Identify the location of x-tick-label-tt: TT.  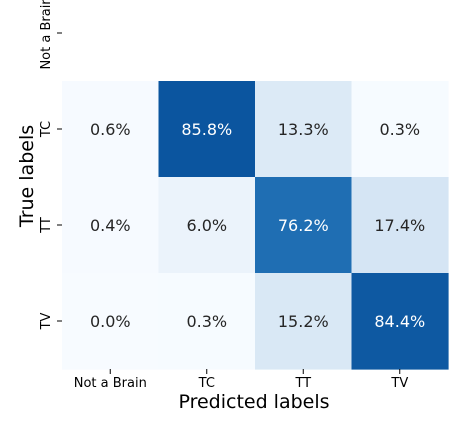
(302, 383).